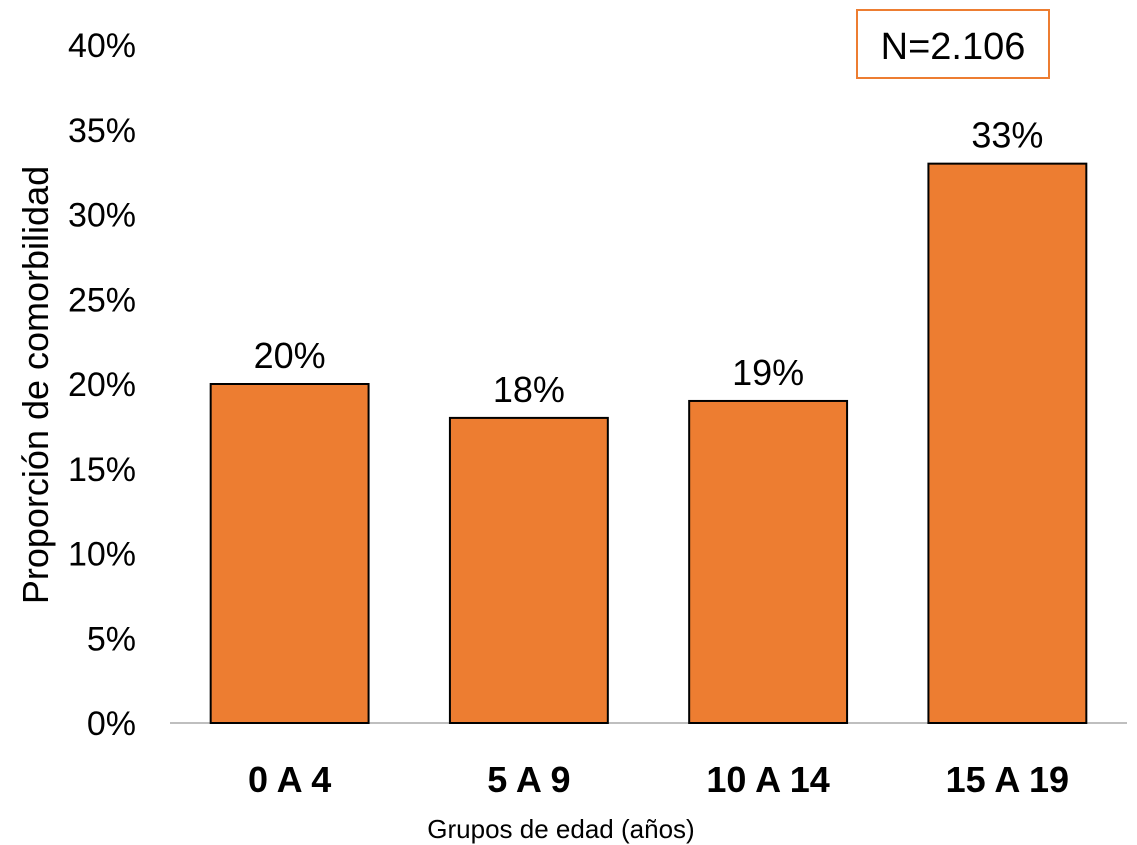 This screenshot has width=1137, height=845. I want to click on data-label: 19%, so click(768, 372).